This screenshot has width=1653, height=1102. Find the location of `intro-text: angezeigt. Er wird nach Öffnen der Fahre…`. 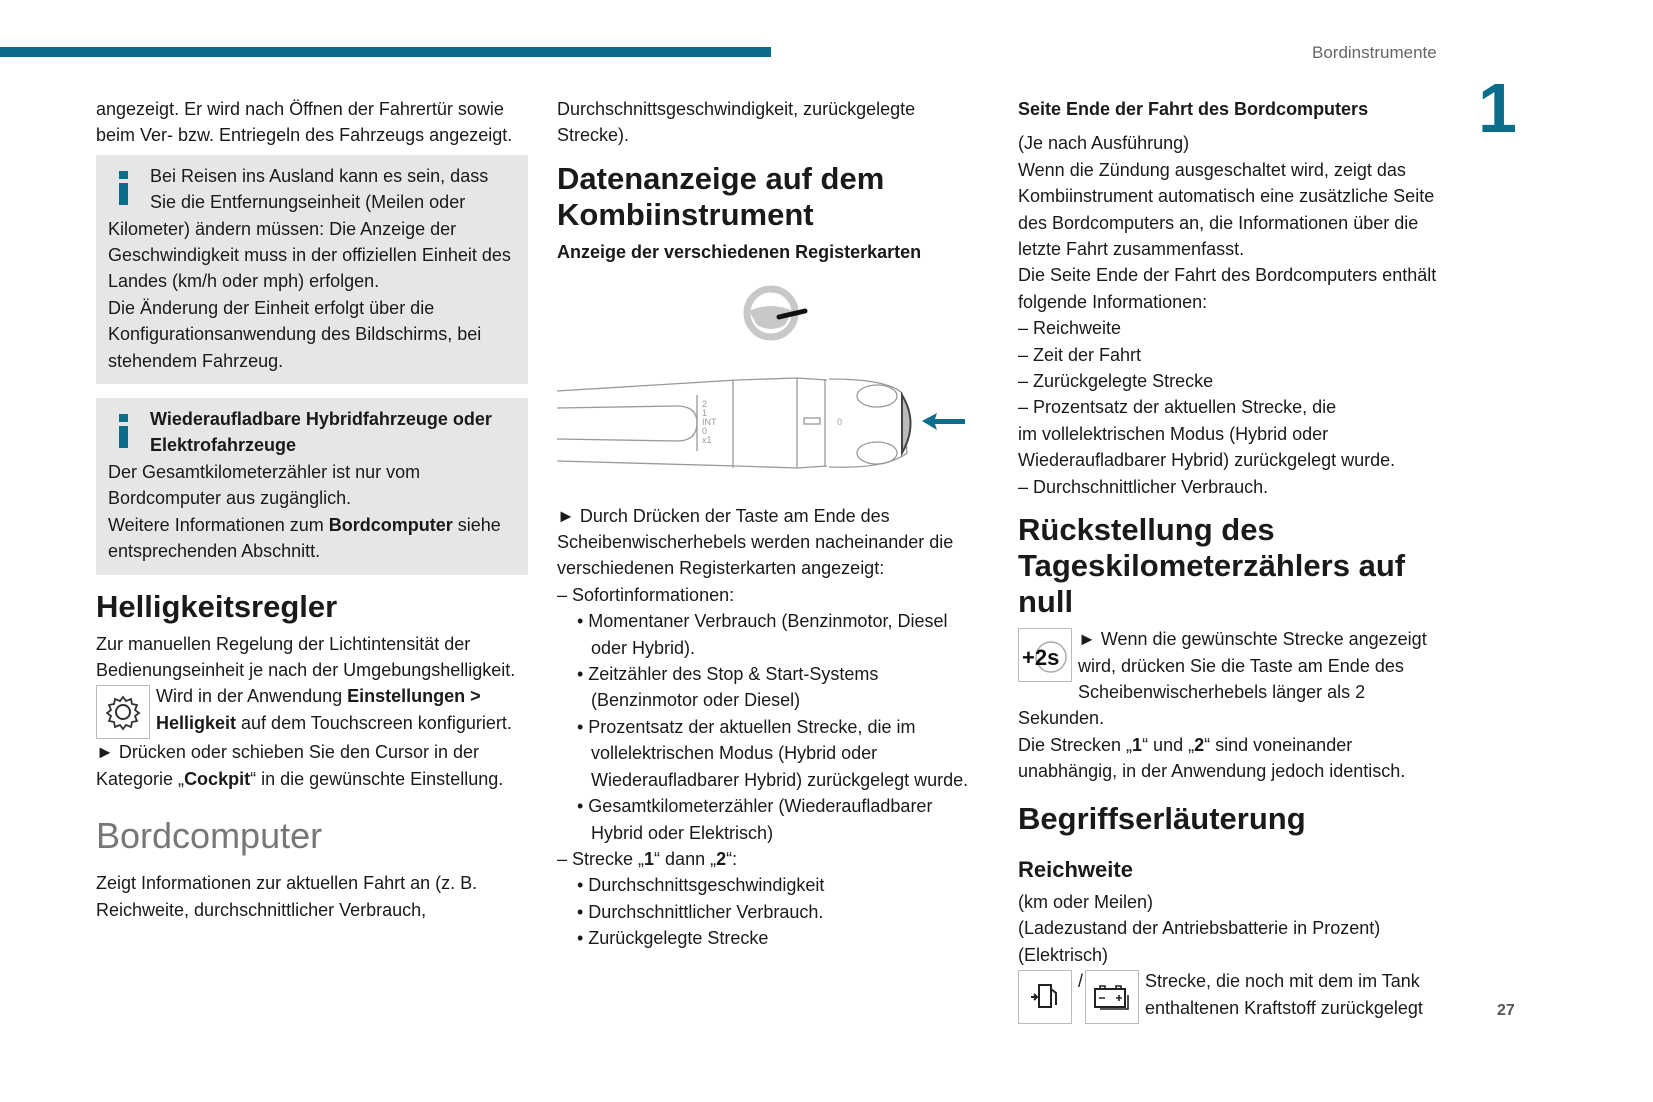

intro-text: angezeigt. Er wird nach Öffnen der Fahre… is located at coordinates (304, 122).